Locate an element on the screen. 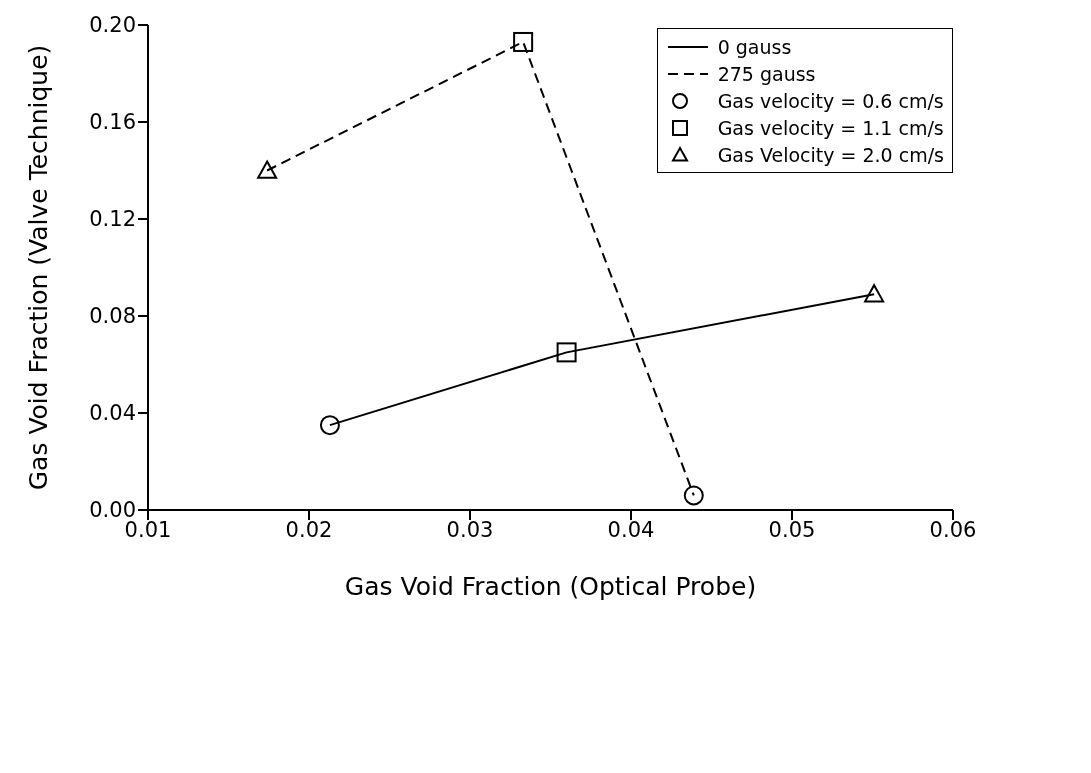  y-tick-label: 0.20 is located at coordinates (112, 25).